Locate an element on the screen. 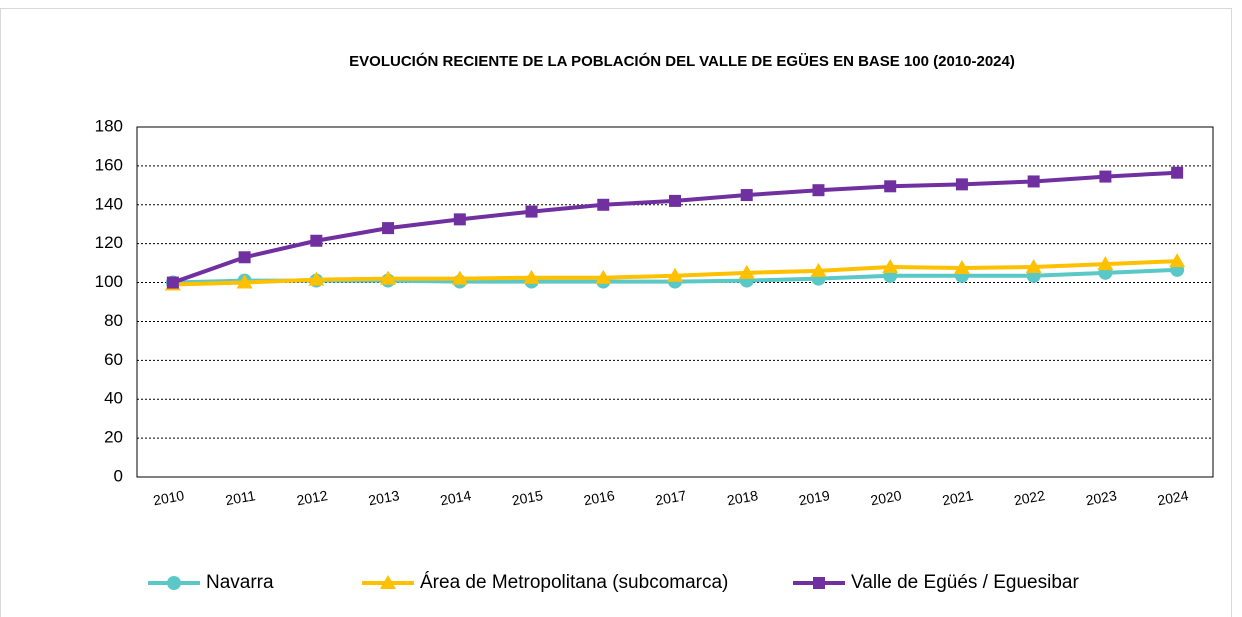 This screenshot has height=617, width=1242. x-tick-label: 2017 is located at coordinates (671, 497).